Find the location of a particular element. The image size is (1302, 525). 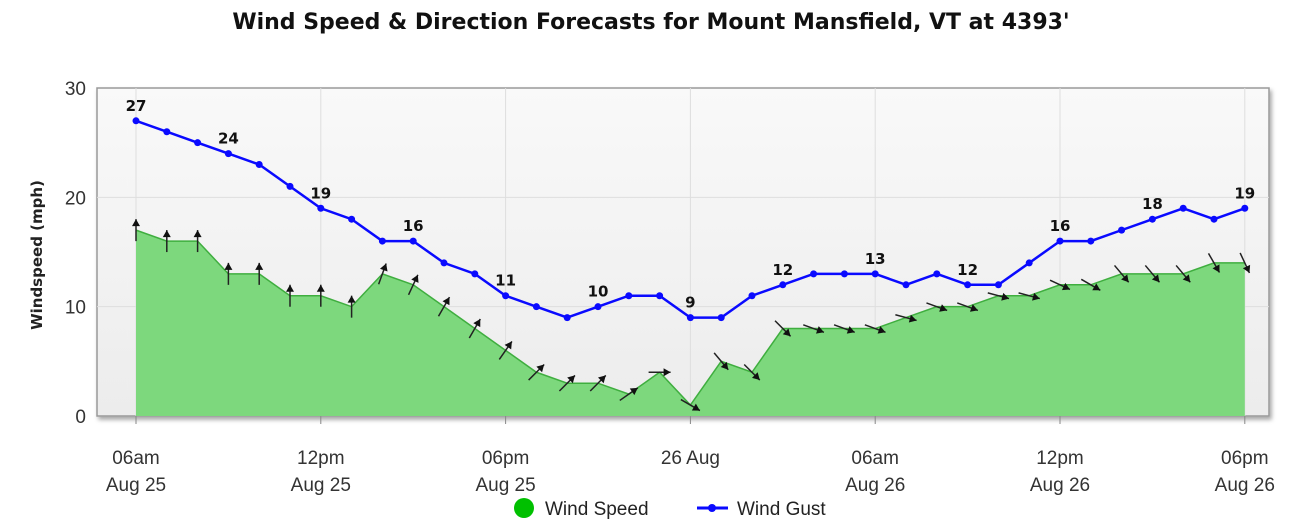

legend-wind-speed-marker is located at coordinates (524, 508).